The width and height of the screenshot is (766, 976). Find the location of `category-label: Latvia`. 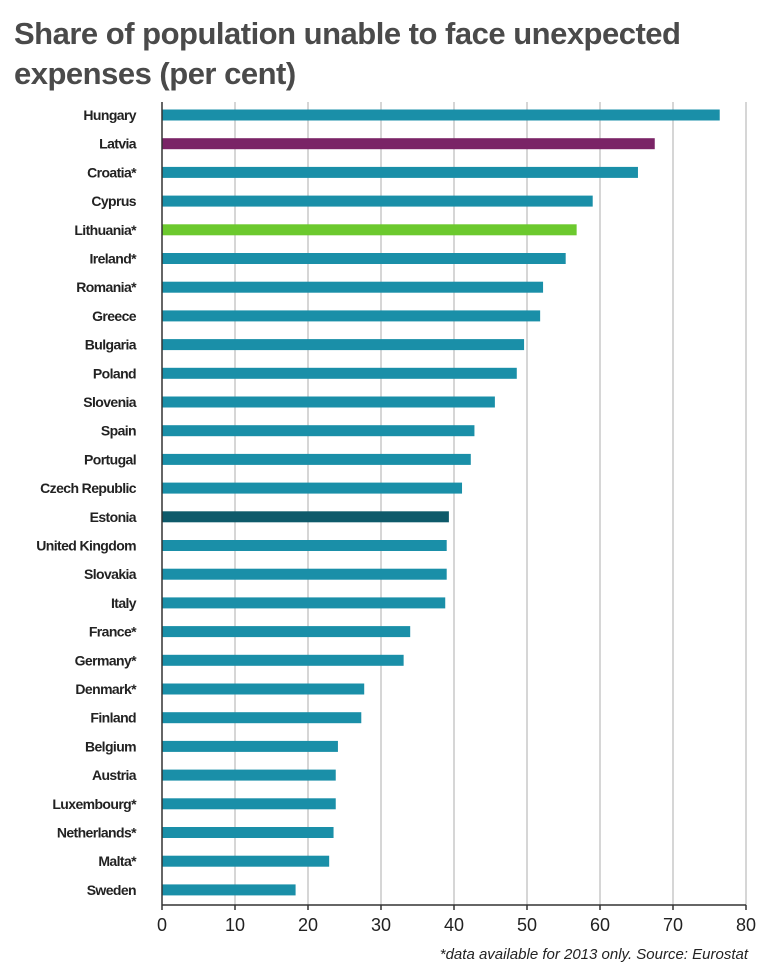

category-label: Latvia is located at coordinates (118, 144).